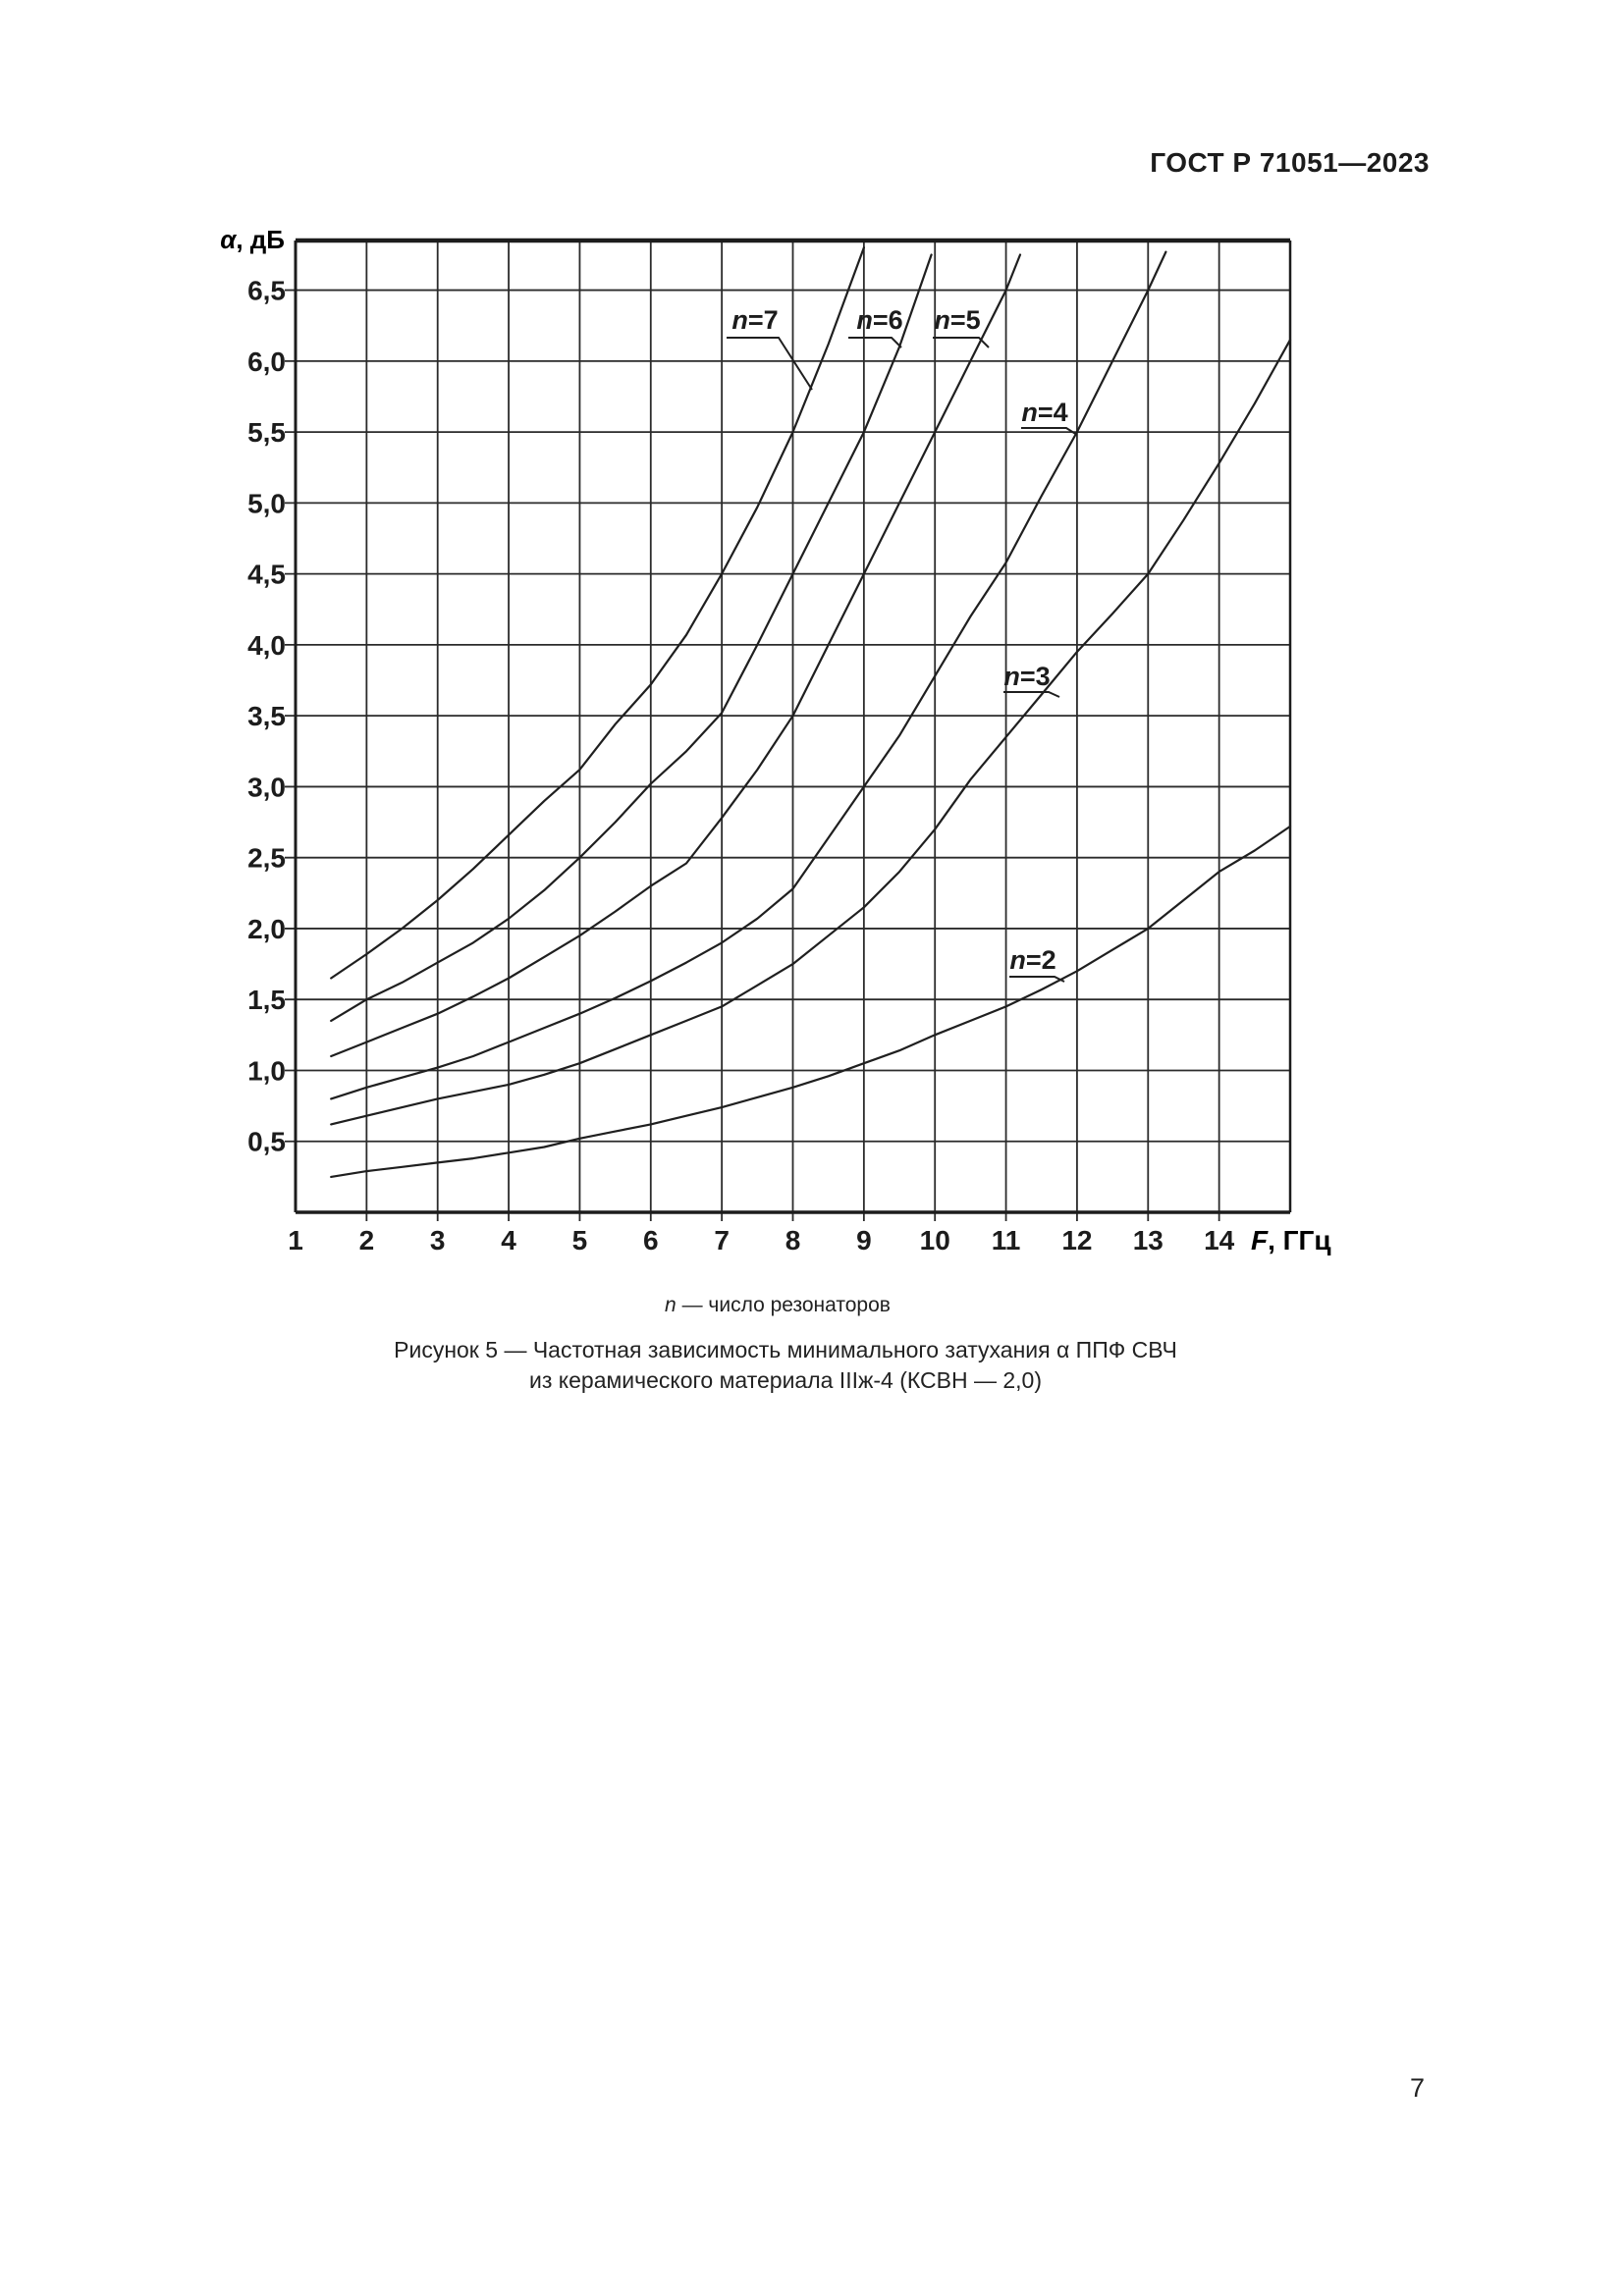 Image resolution: width=1624 pixels, height=2296 pixels. I want to click on curve-n6, so click(631, 638).